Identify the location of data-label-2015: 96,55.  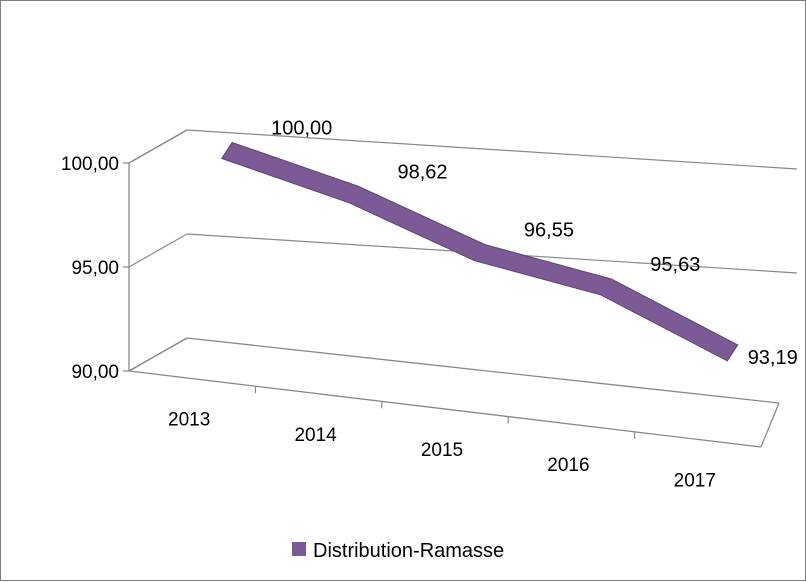
(549, 231).